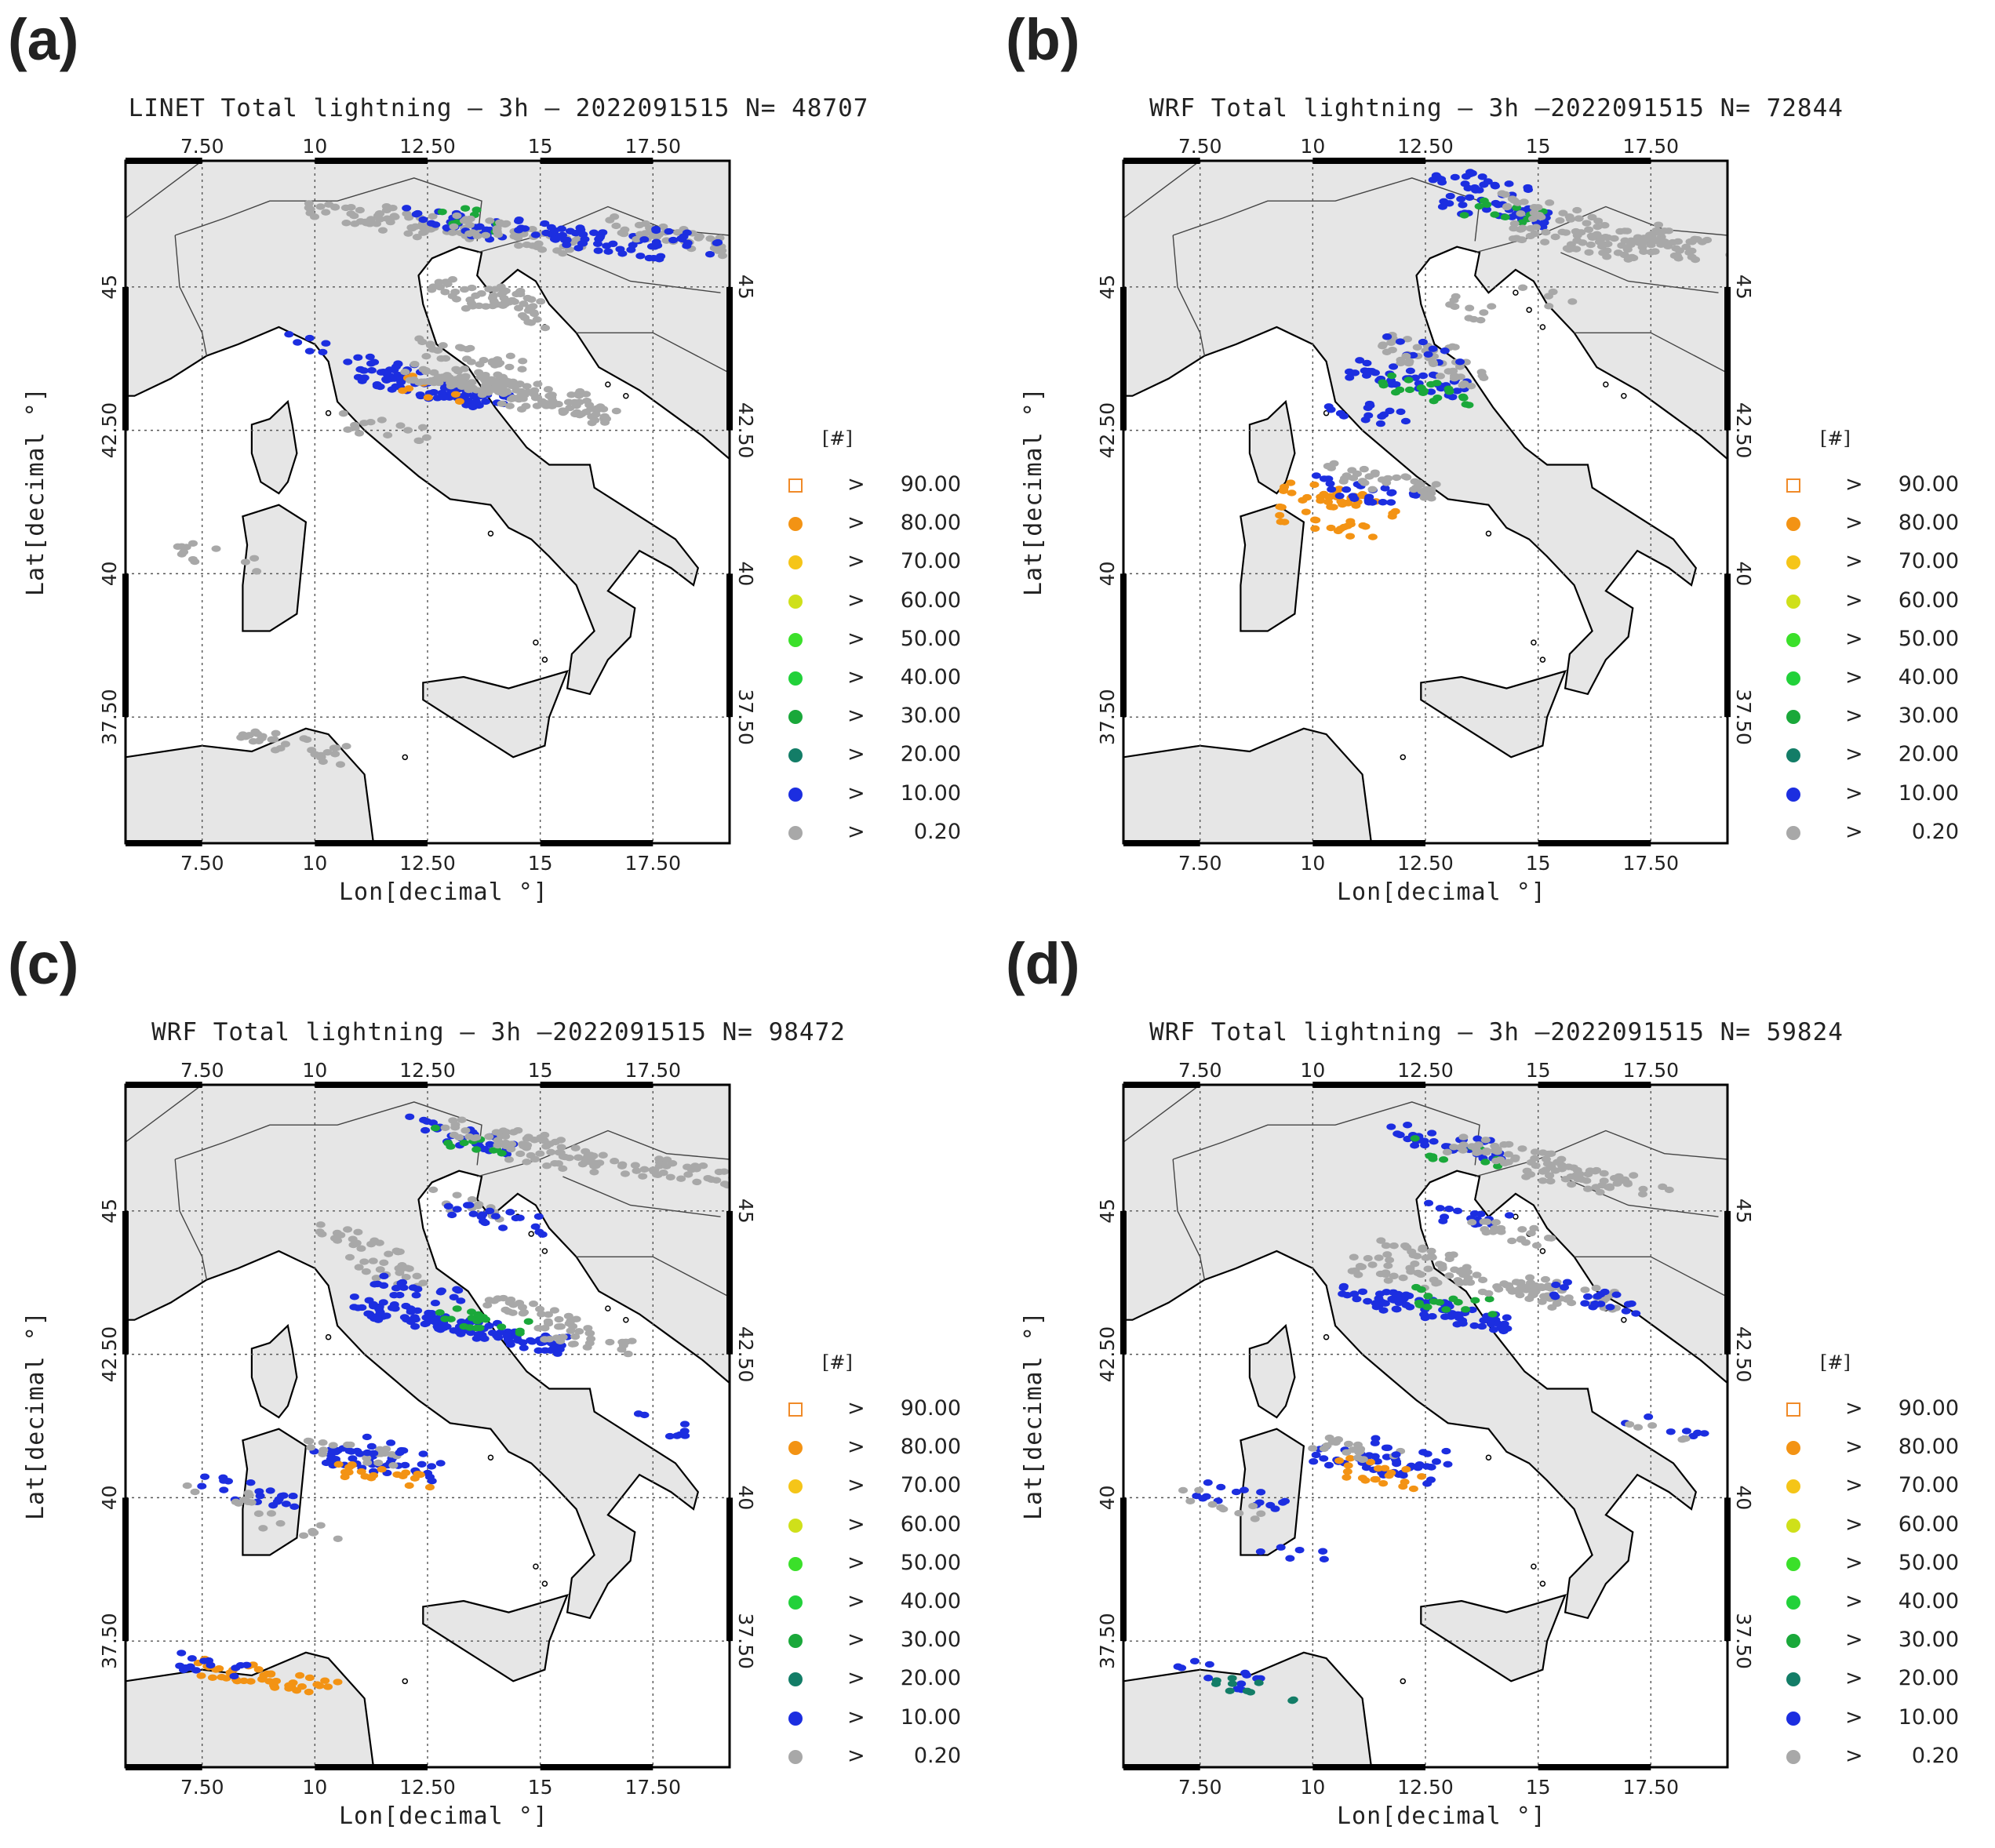  I want to click on lon-tick-label-bottom: 15, so click(540, 1787).